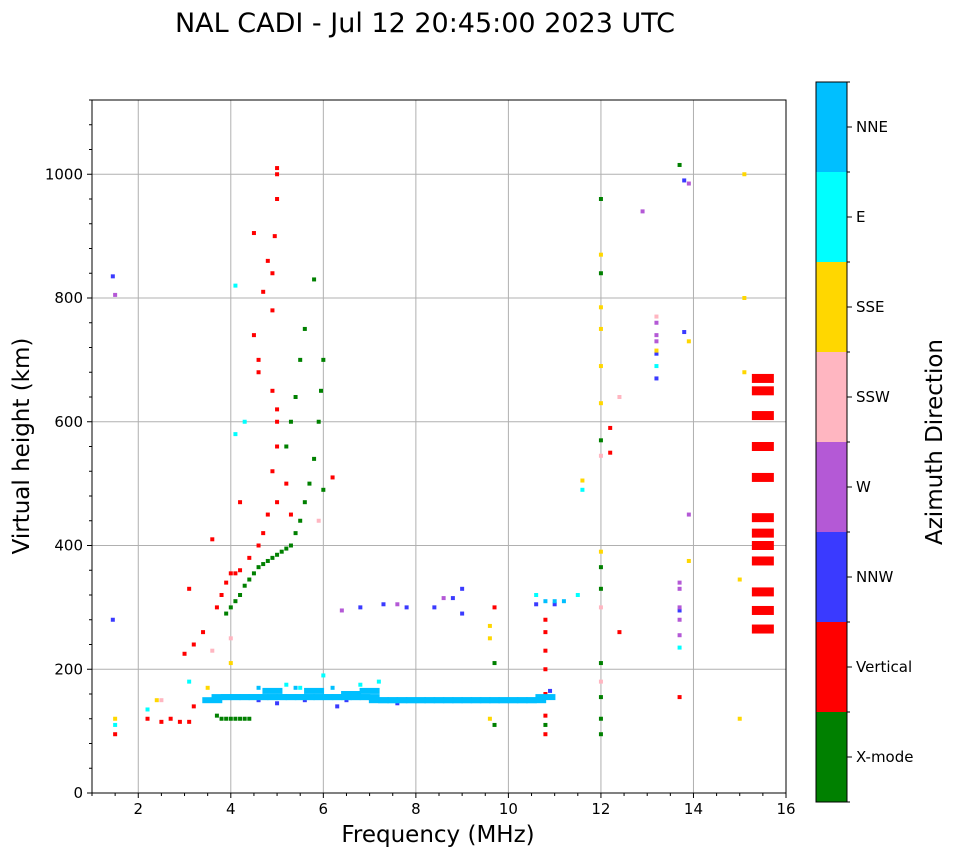 The width and height of the screenshot is (958, 857). I want to click on colorbar-label: Azimuth Direction, so click(935, 442).